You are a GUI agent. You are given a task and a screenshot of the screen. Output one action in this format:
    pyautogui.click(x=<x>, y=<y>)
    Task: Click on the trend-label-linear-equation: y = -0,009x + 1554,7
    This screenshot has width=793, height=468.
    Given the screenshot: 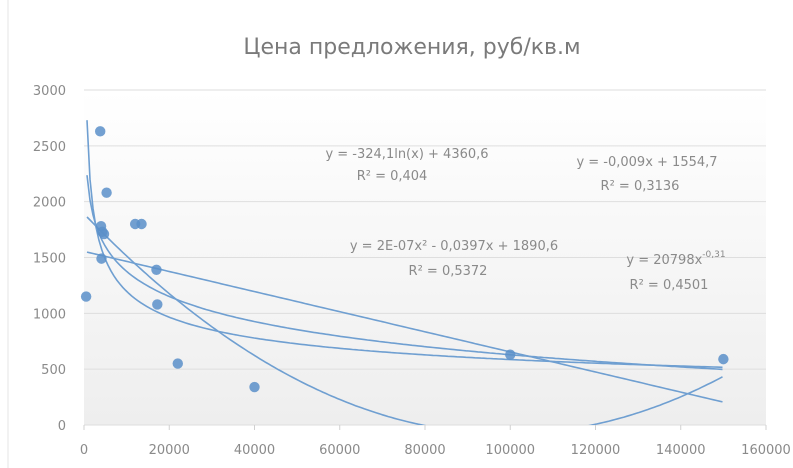 What is the action you would take?
    pyautogui.click(x=646, y=162)
    